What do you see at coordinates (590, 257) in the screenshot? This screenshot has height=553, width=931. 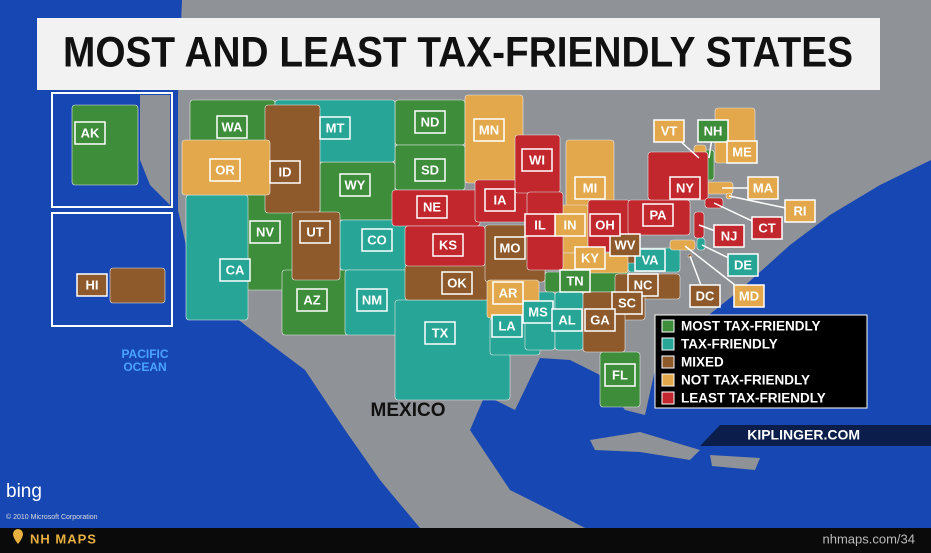 I see `state-label: KY` at bounding box center [590, 257].